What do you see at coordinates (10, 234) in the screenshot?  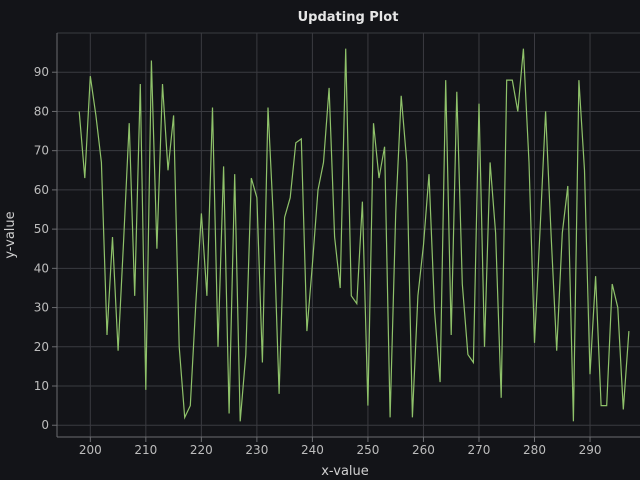 I see `y-axis-label: y-value` at bounding box center [10, 234].